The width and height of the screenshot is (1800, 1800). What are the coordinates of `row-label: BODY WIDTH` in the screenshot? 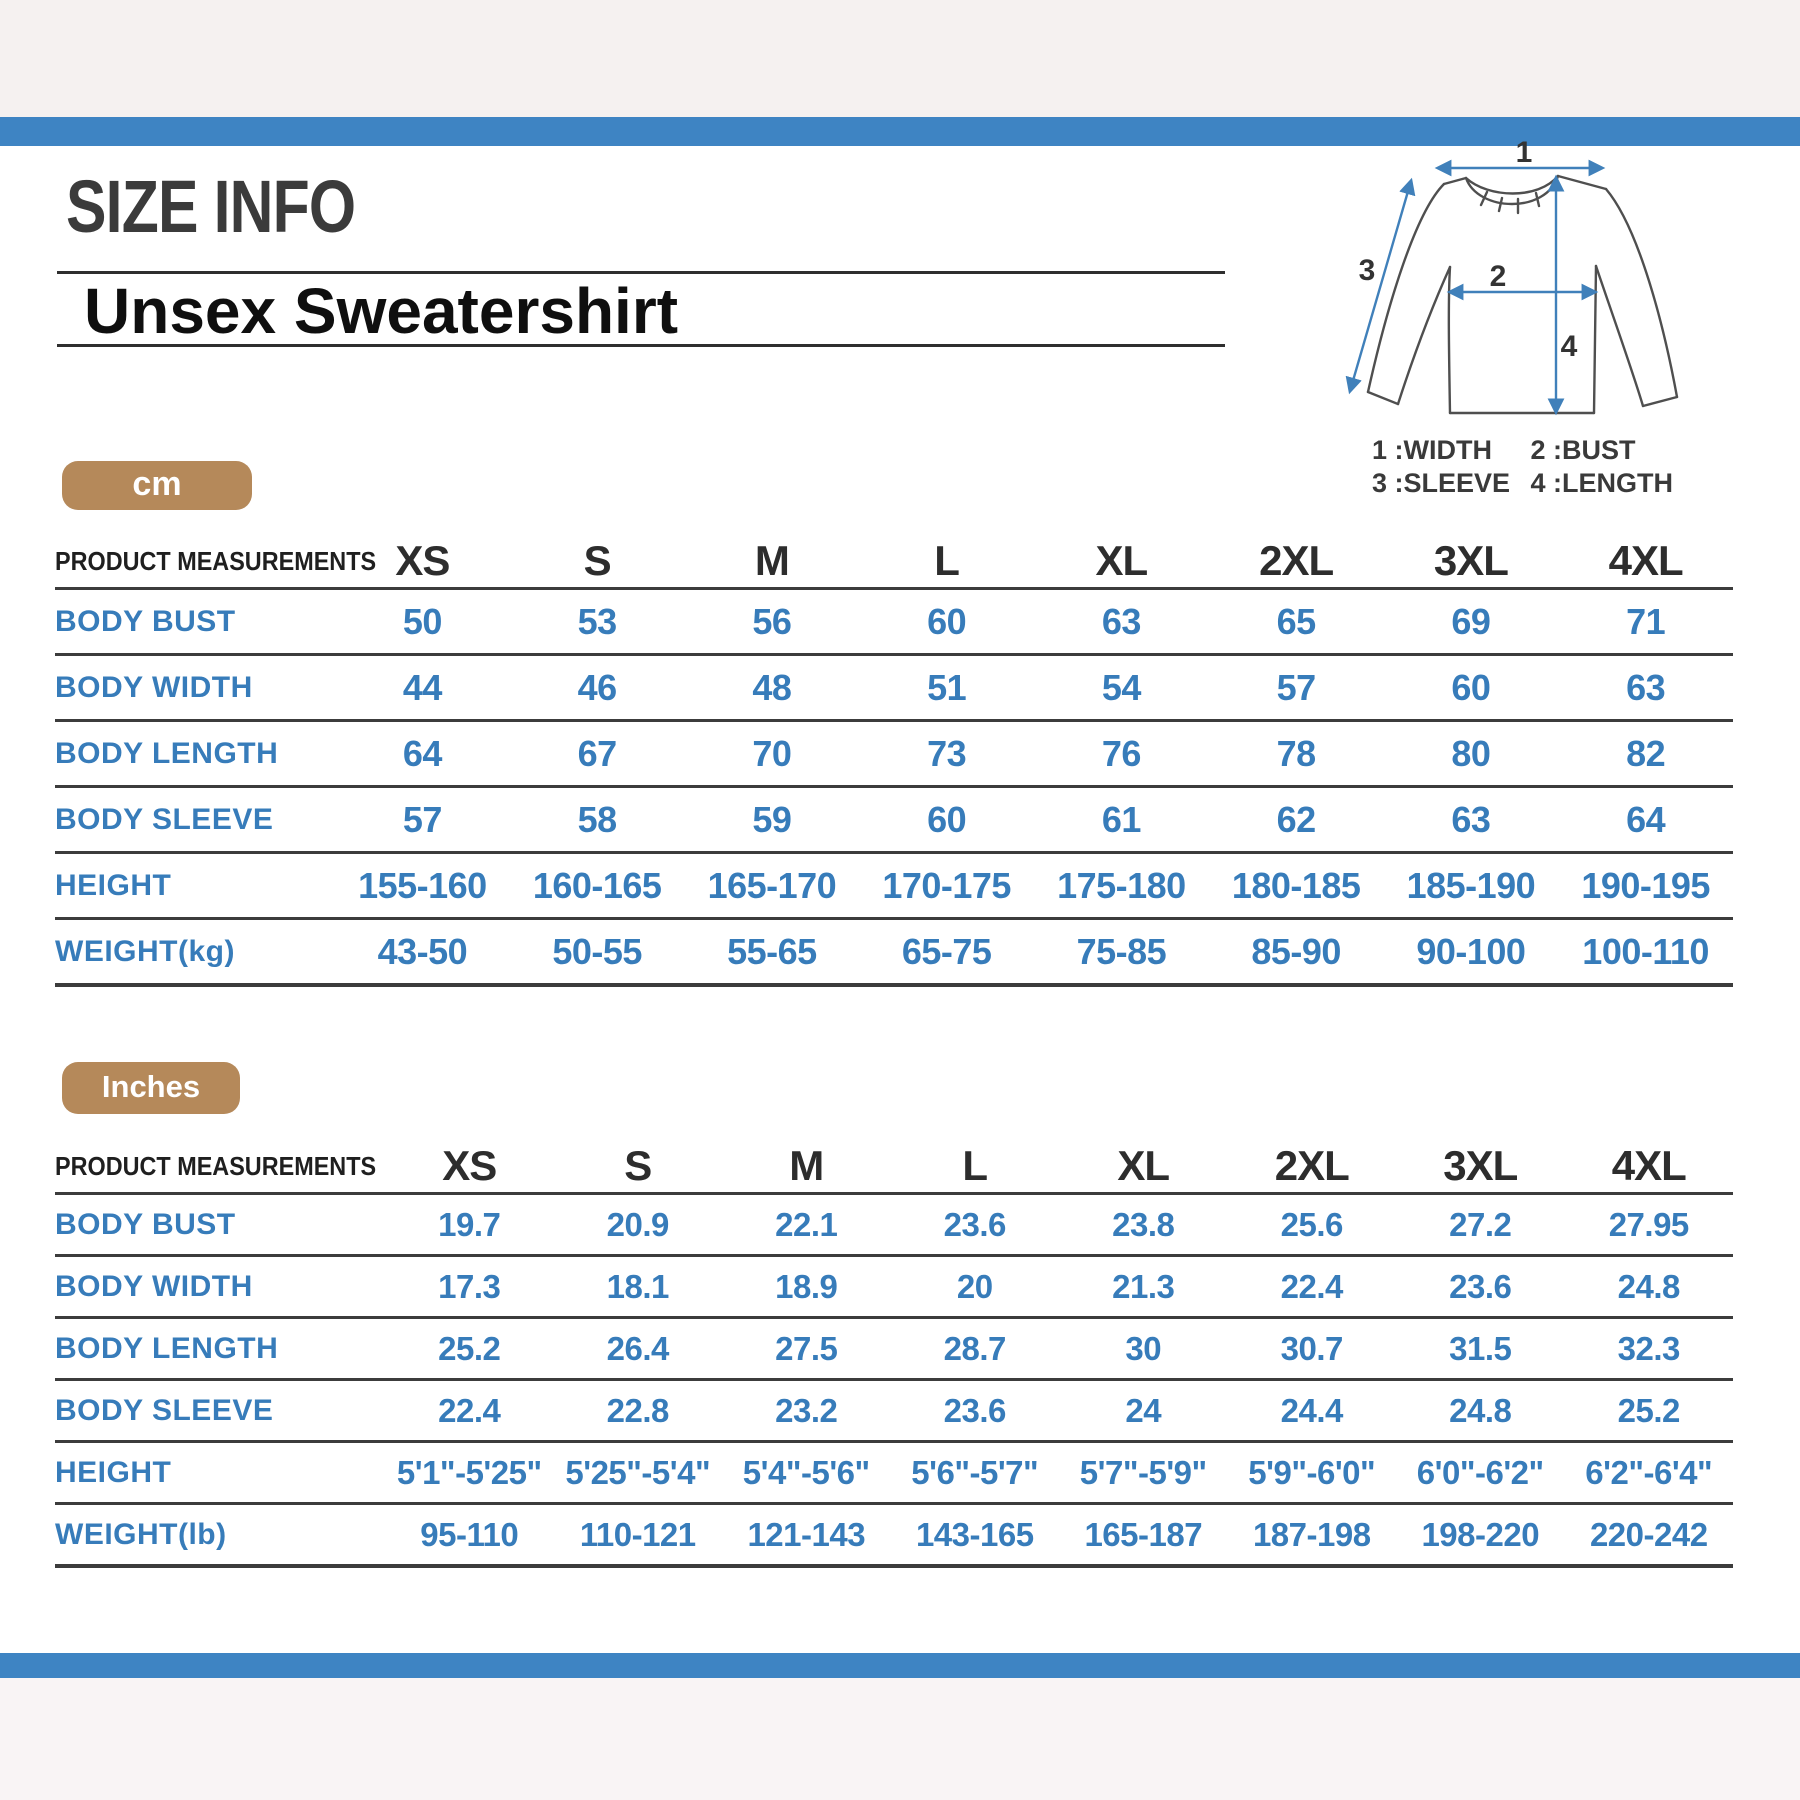 It's located at (154, 1286).